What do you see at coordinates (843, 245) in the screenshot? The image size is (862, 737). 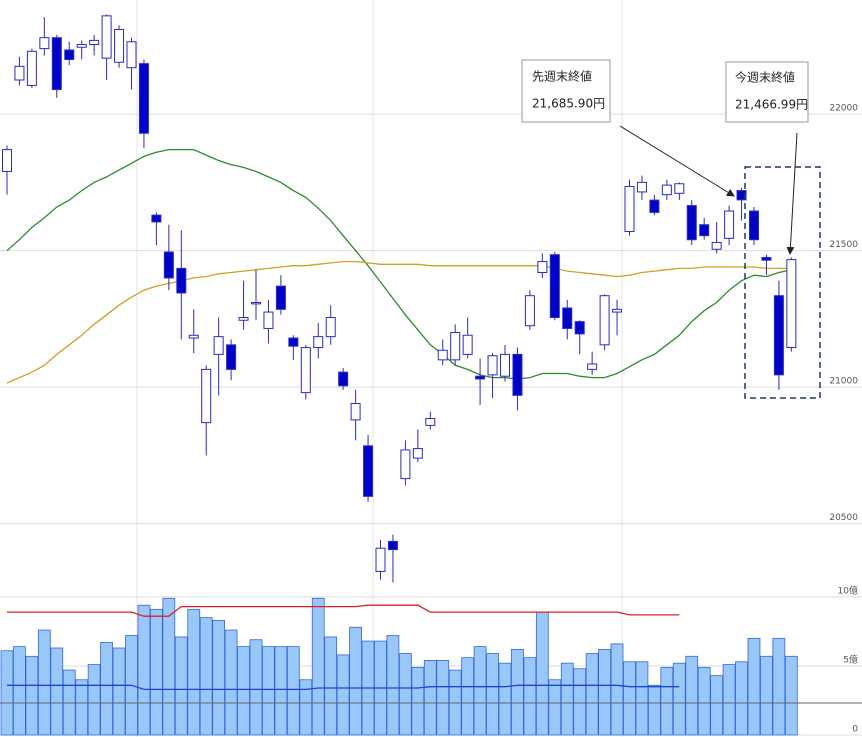 I see `y-tick-label: 21500` at bounding box center [843, 245].